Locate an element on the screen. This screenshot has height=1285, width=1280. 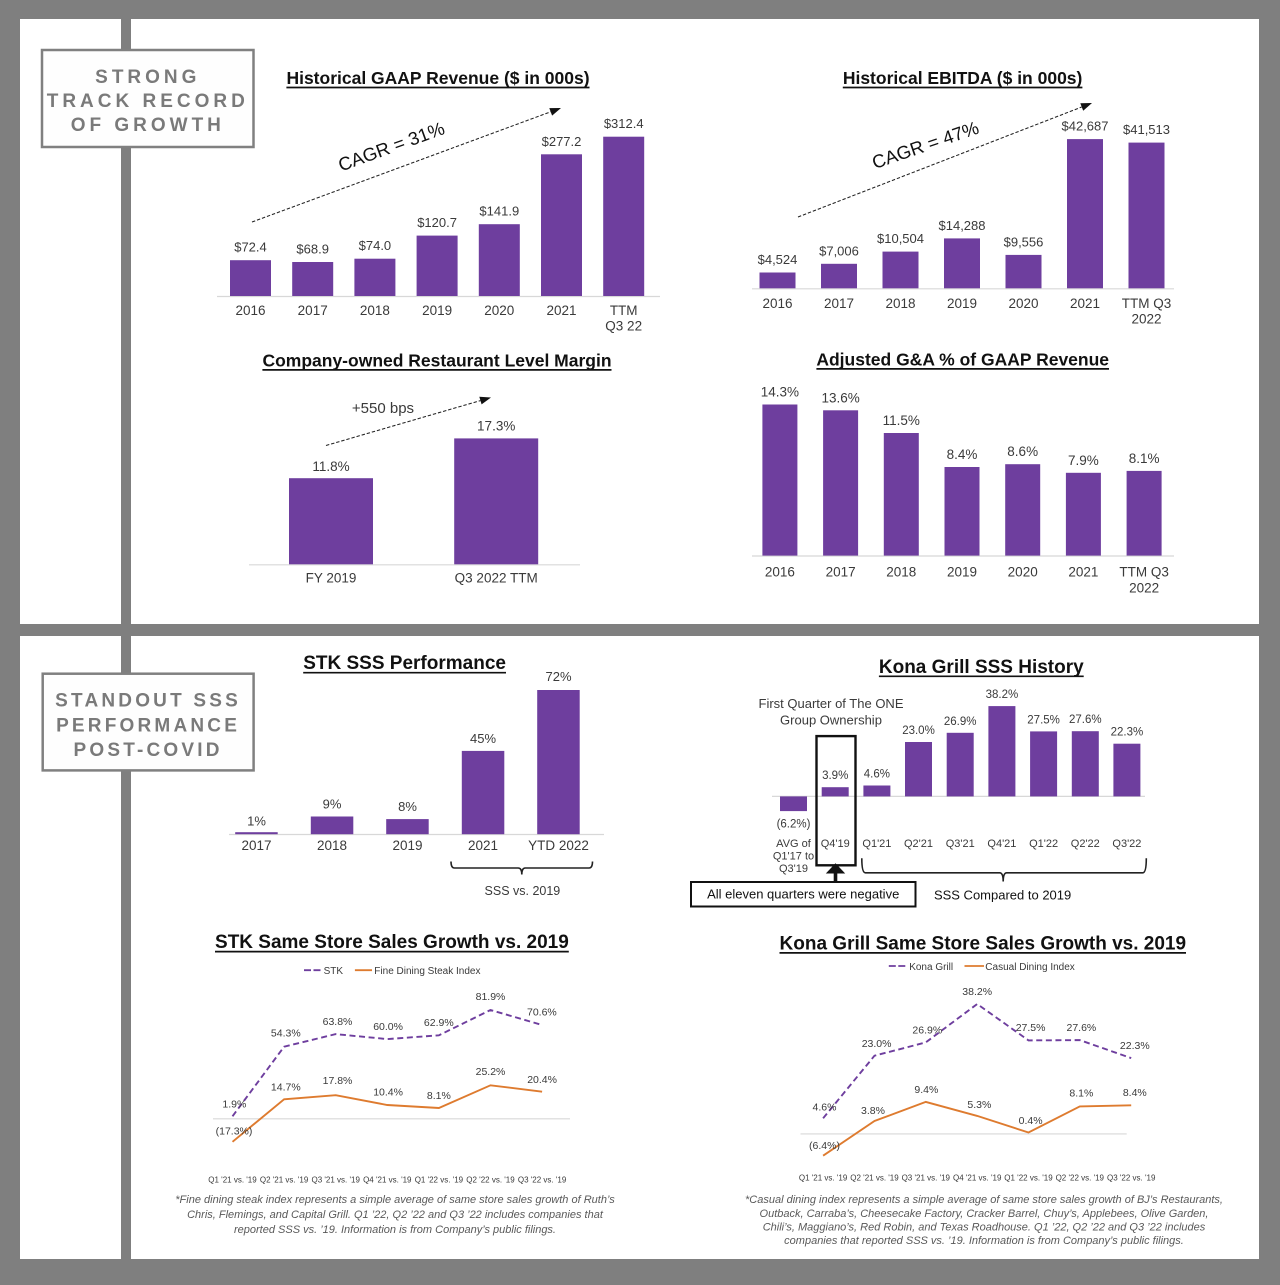
svg-text: Q3 '22 vs. '19 is located at coordinates (542, 1180).